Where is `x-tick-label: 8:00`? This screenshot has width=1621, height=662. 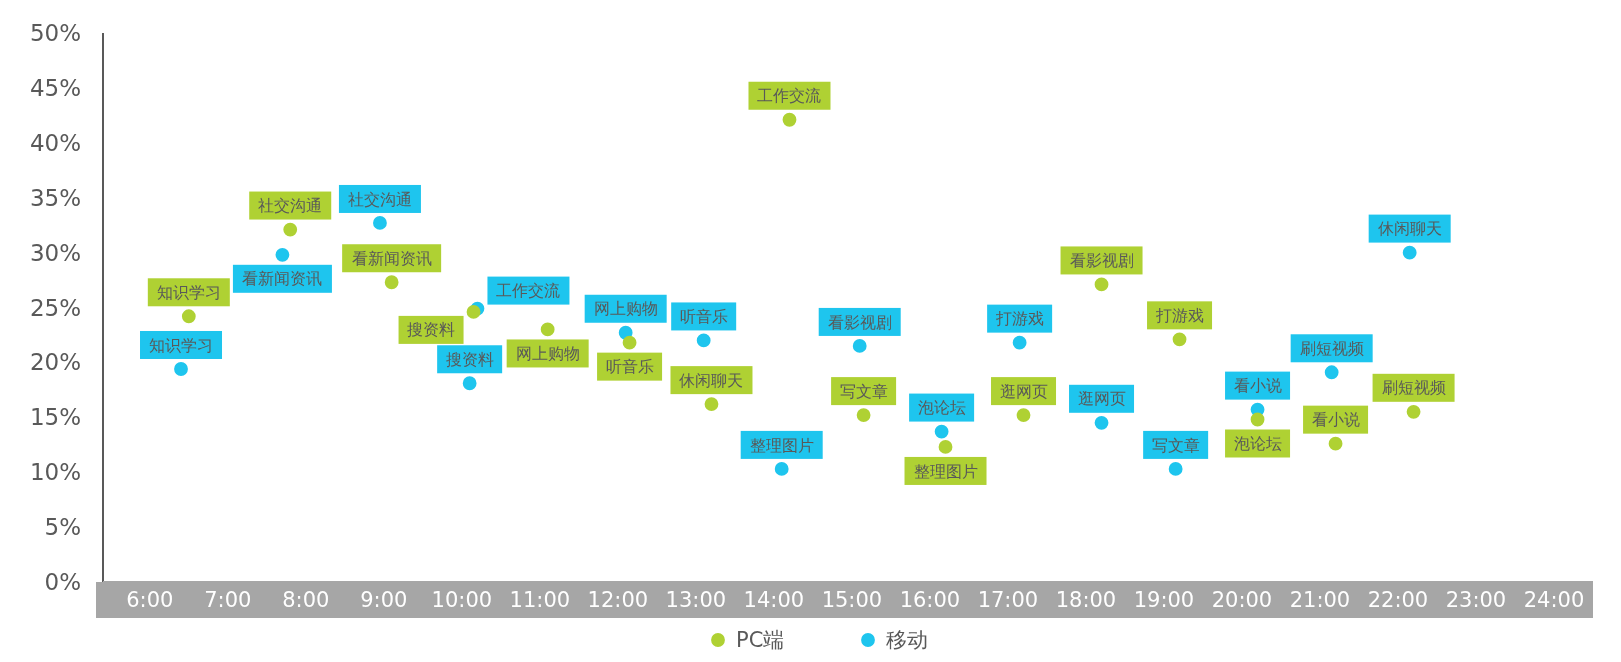 x-tick-label: 8:00 is located at coordinates (306, 600).